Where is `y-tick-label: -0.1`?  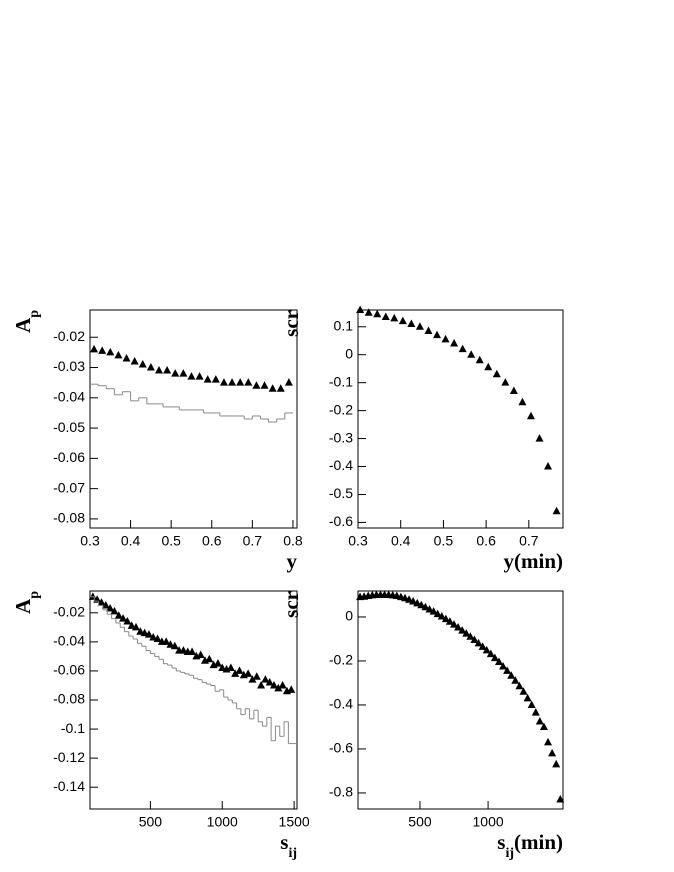
y-tick-label: -0.1 is located at coordinates (341, 381).